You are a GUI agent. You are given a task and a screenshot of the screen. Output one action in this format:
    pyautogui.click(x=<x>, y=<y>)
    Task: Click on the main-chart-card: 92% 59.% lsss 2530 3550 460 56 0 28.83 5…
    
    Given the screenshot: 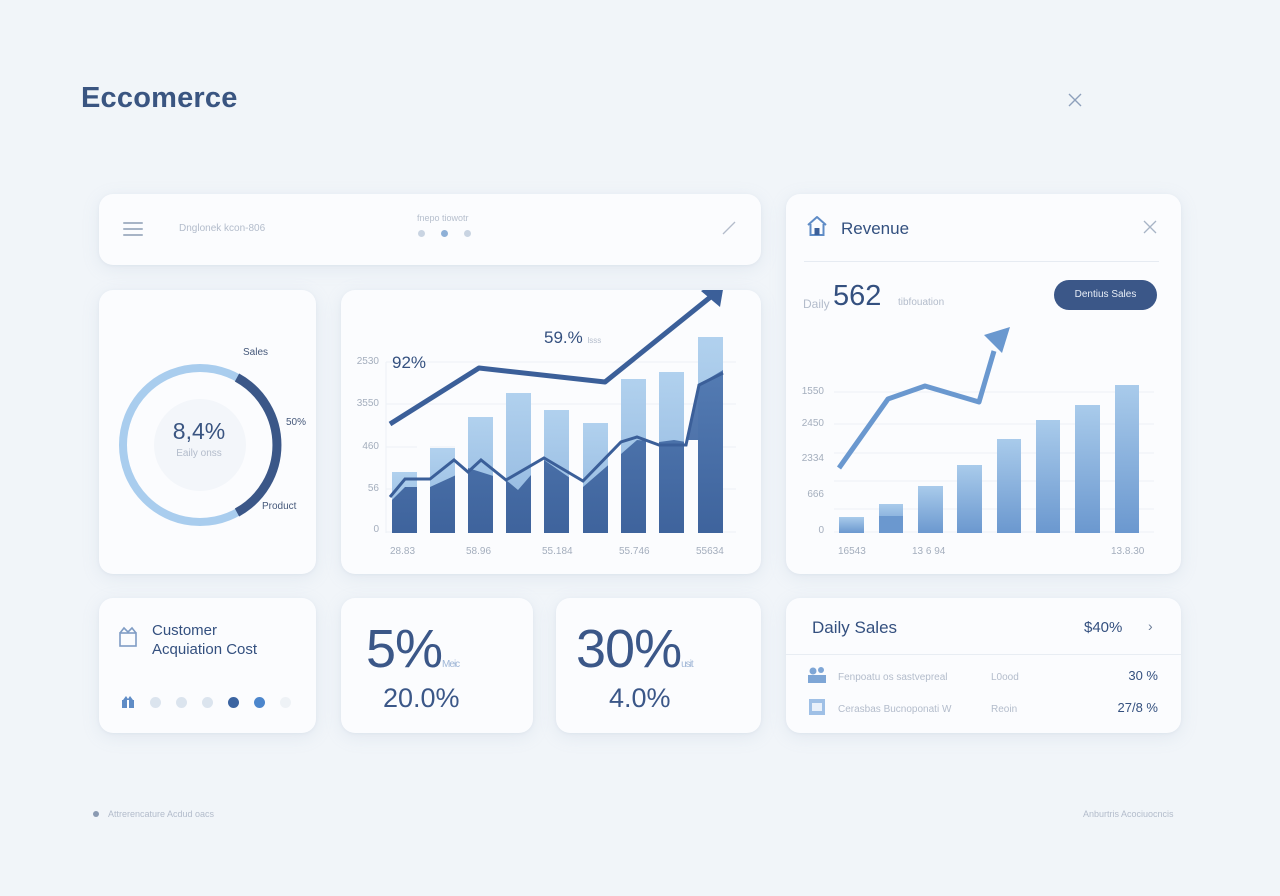 What is the action you would take?
    pyautogui.click(x=551, y=432)
    